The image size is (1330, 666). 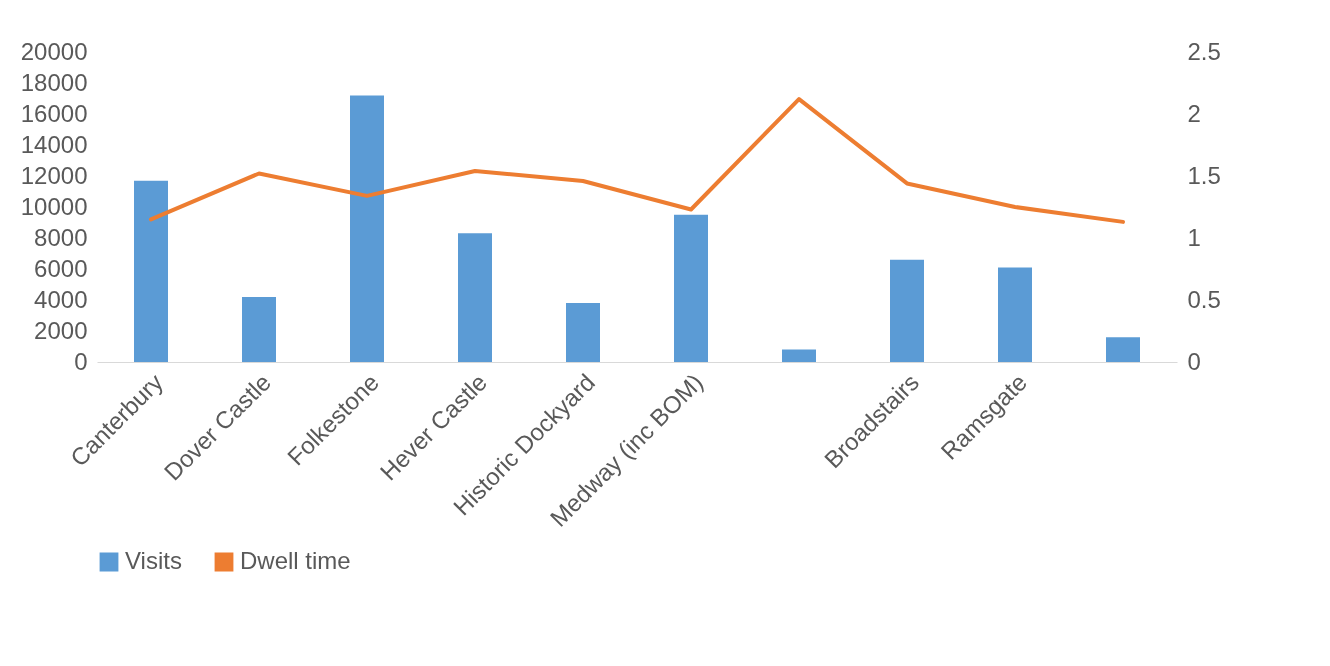 I want to click on y-tick-label: 4000, so click(x=61, y=299).